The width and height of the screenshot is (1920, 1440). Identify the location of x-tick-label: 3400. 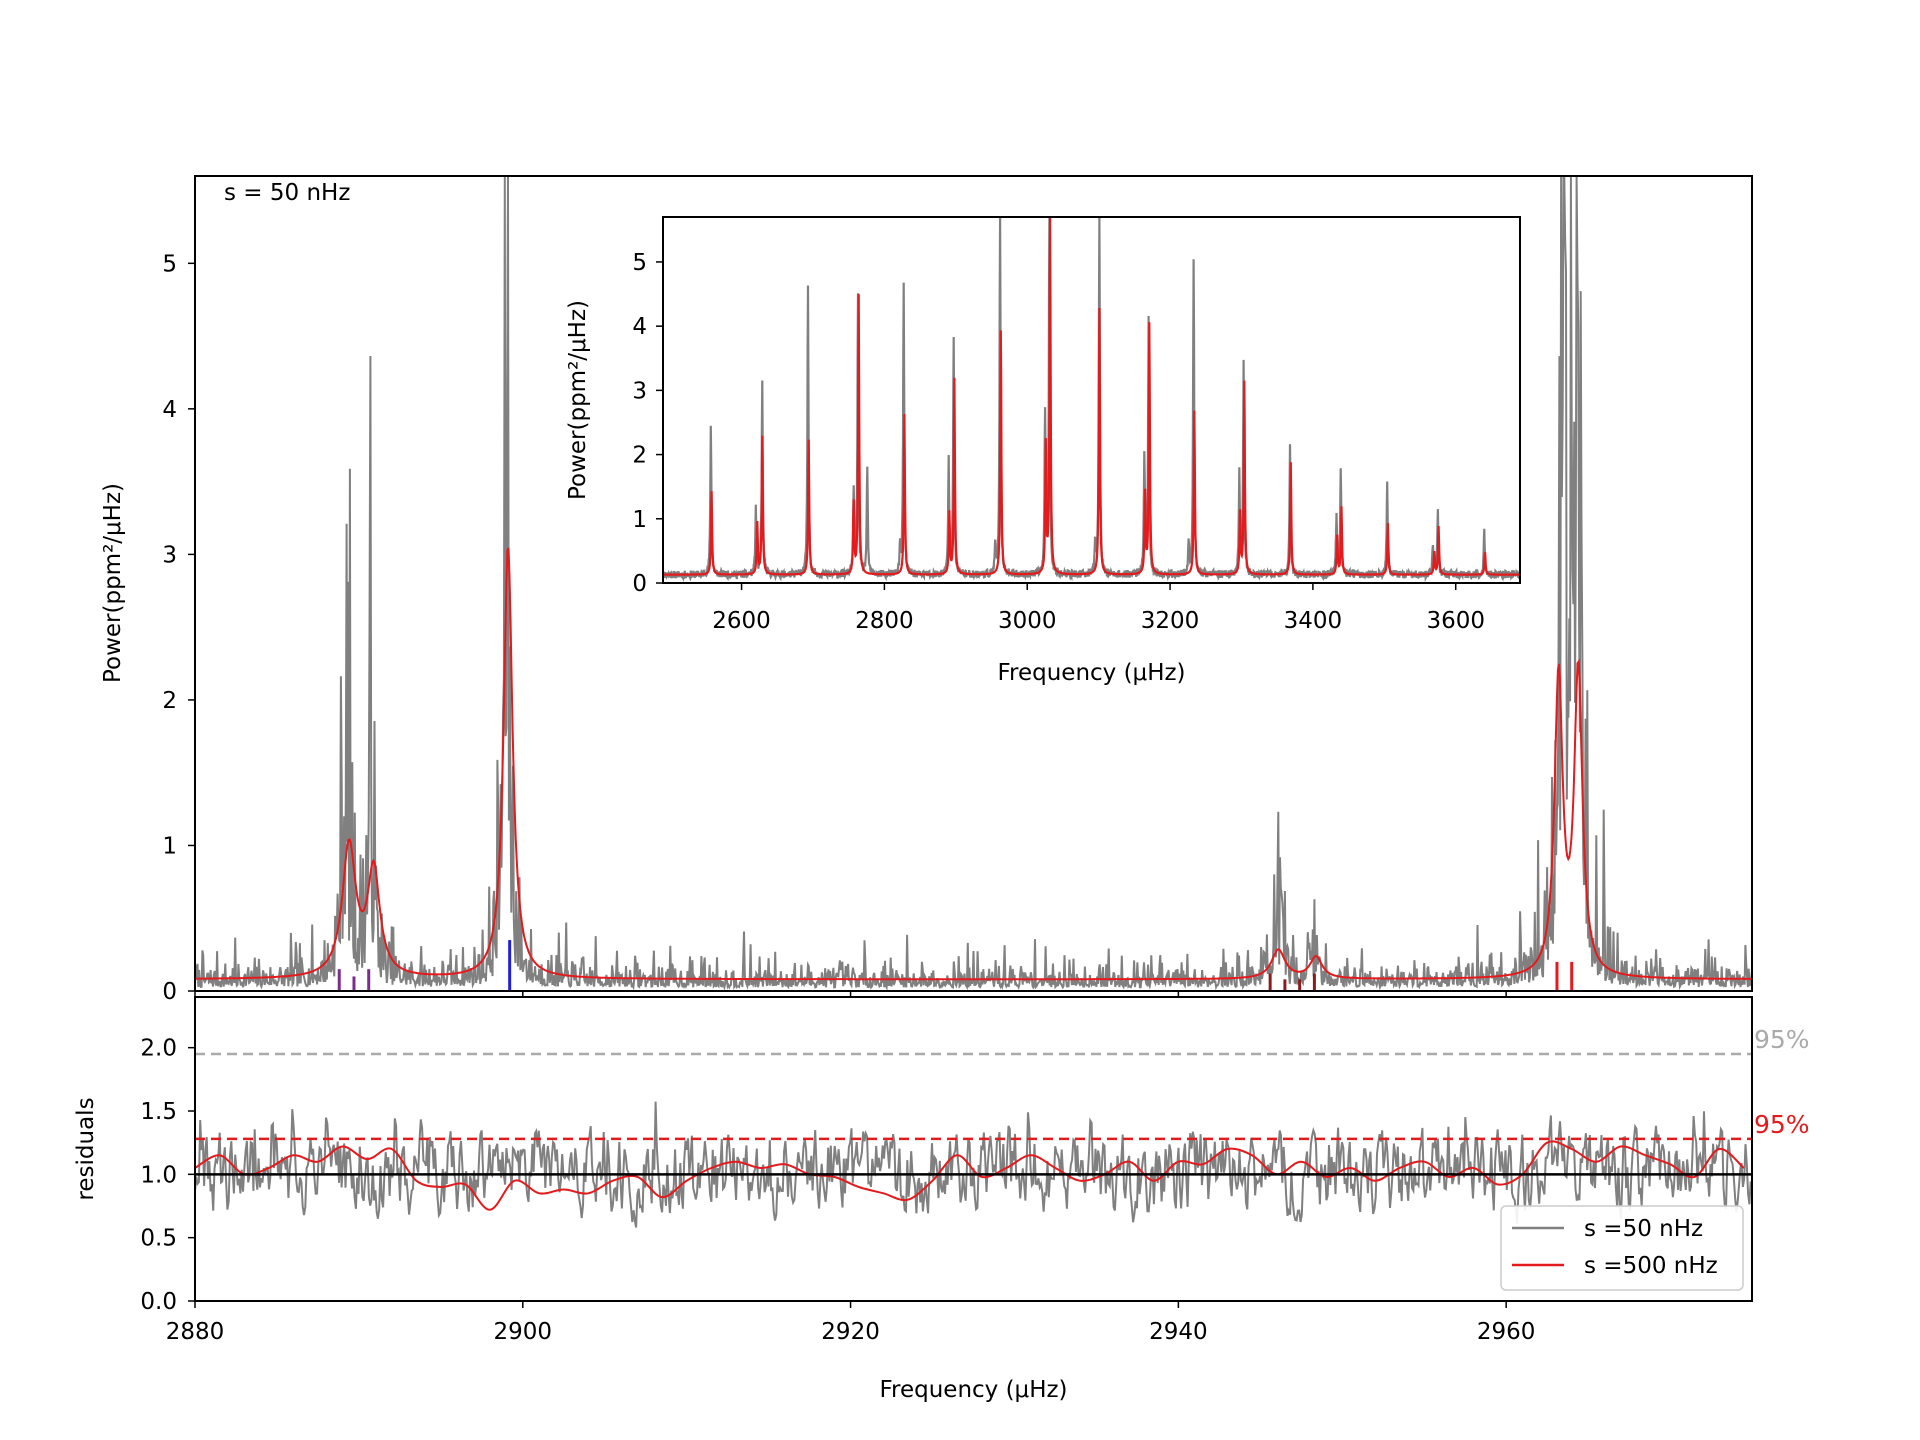
(1313, 621).